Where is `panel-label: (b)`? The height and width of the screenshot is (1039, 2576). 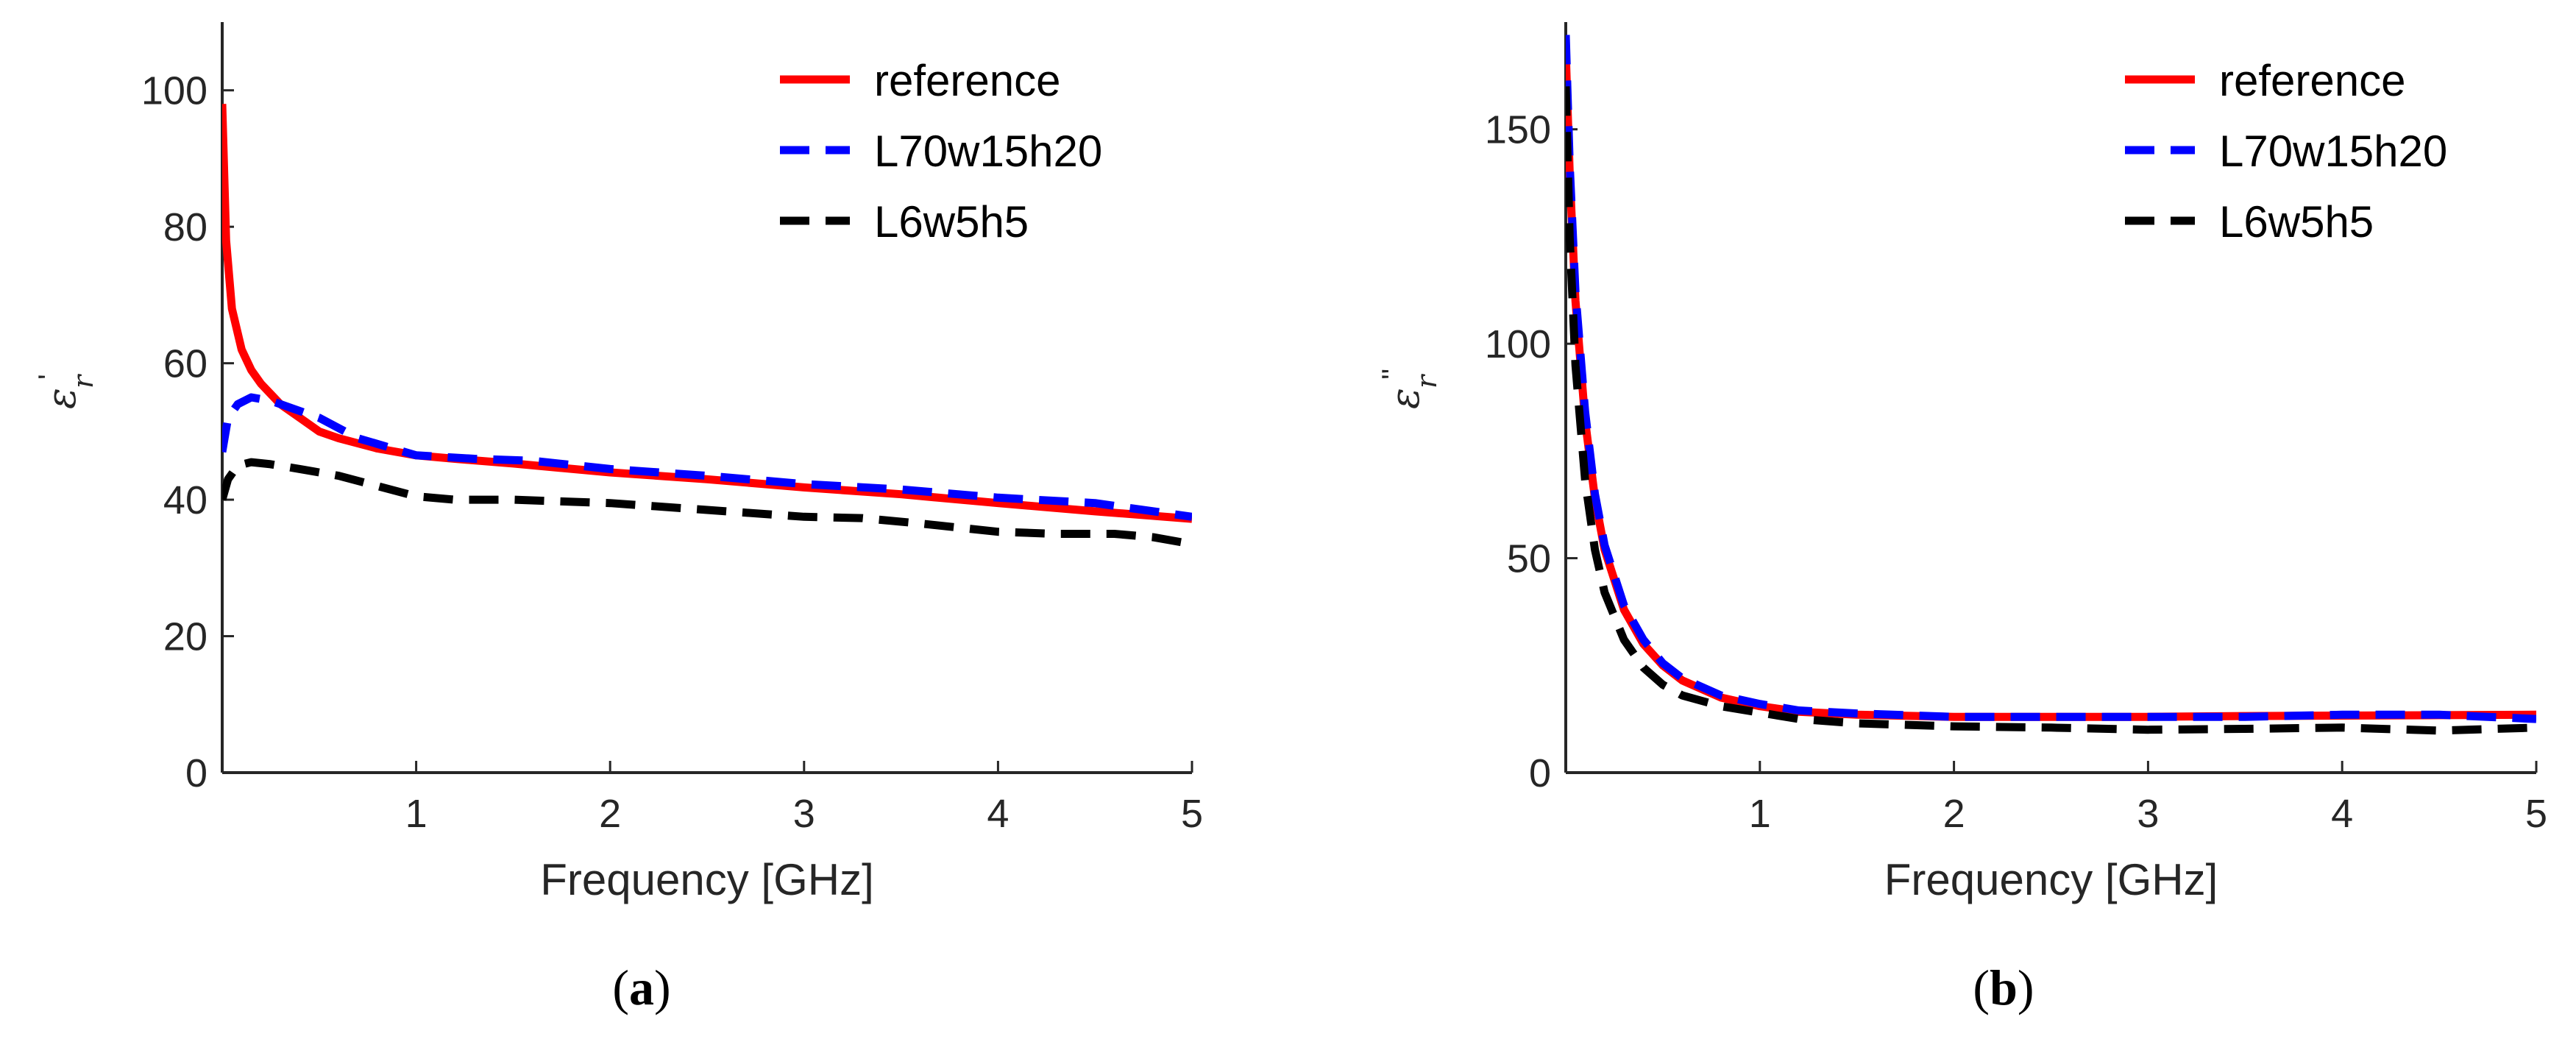
panel-label: (b) is located at coordinates (2003, 987).